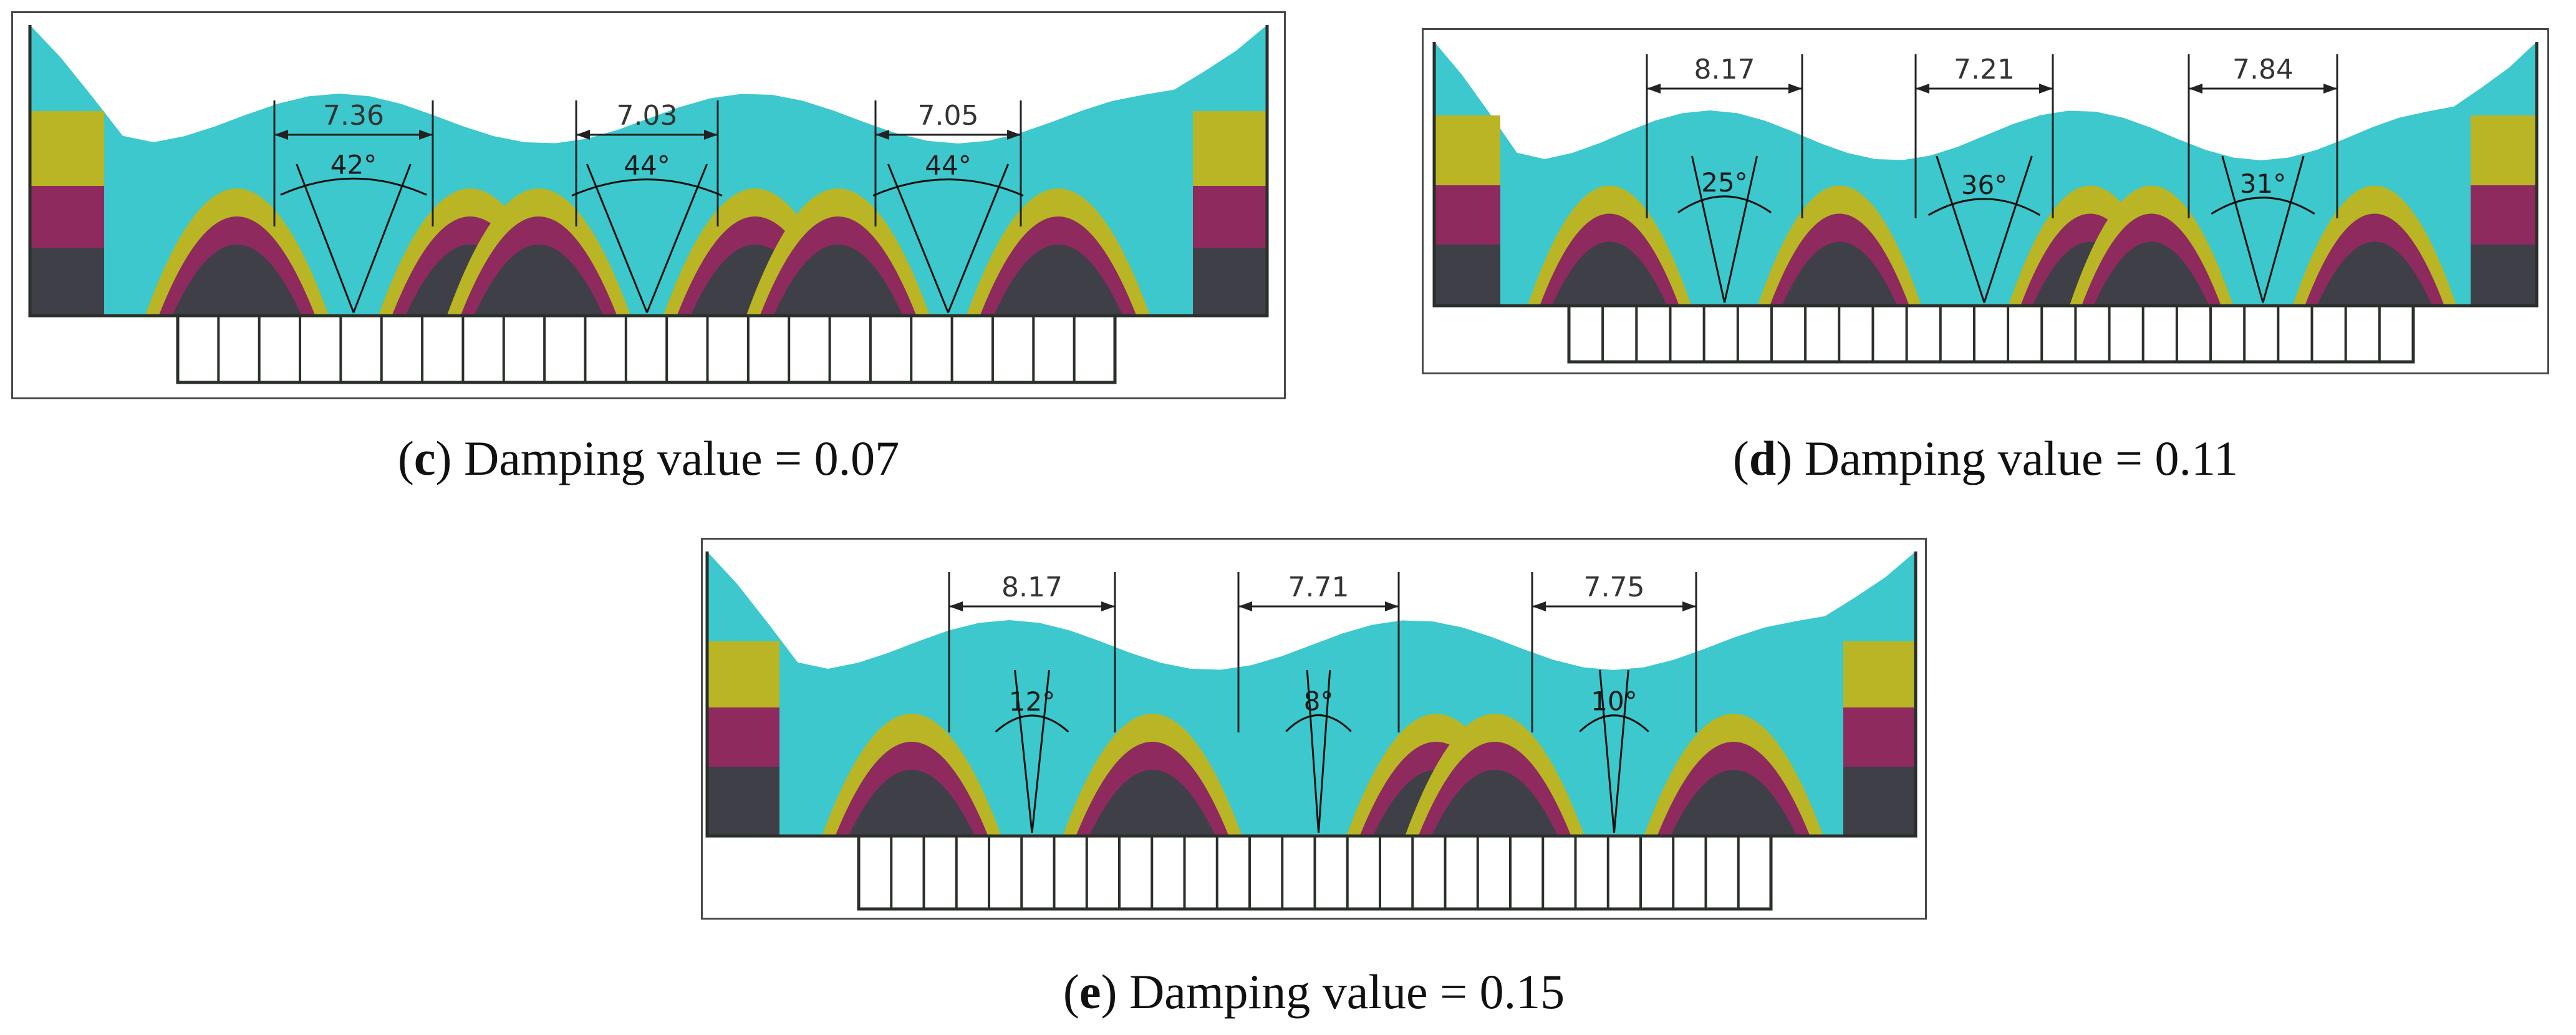 This screenshot has height=1035, width=2576. Describe the element at coordinates (353, 116) in the screenshot. I see `width-label: 7.36` at that location.